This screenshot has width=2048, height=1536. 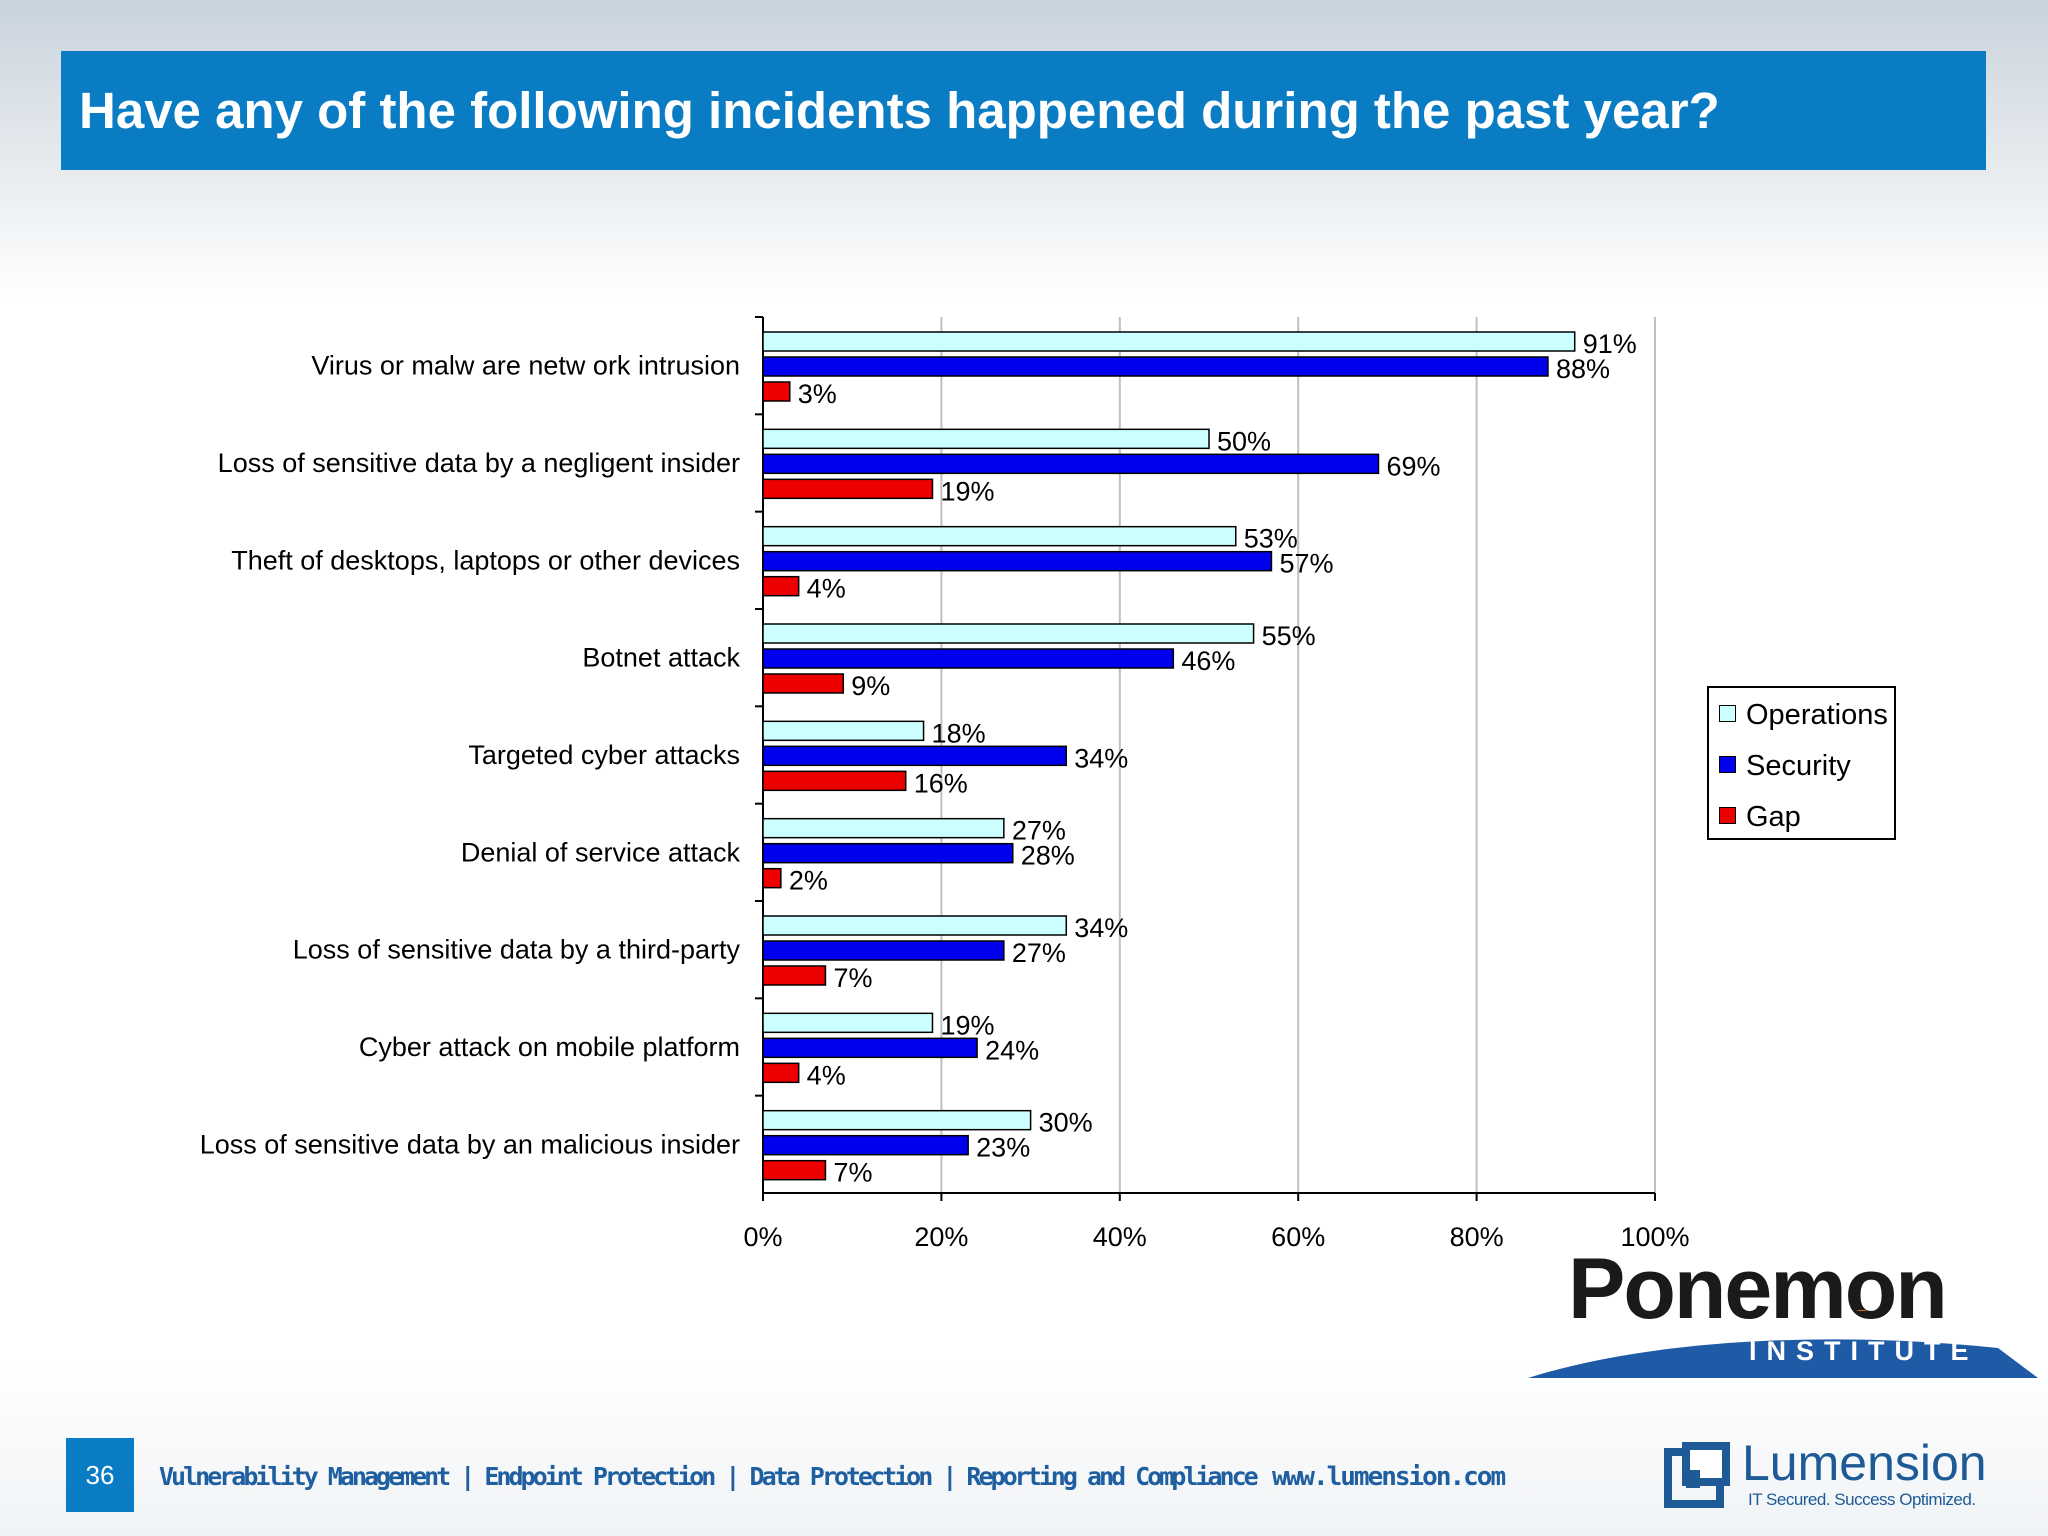 I want to click on legend-item-gap: Gap, so click(x=1760, y=817).